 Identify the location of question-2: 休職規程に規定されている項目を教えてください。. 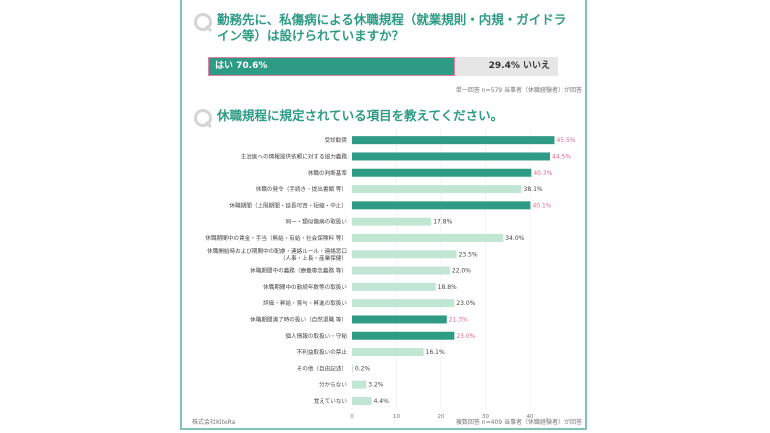
(384, 117).